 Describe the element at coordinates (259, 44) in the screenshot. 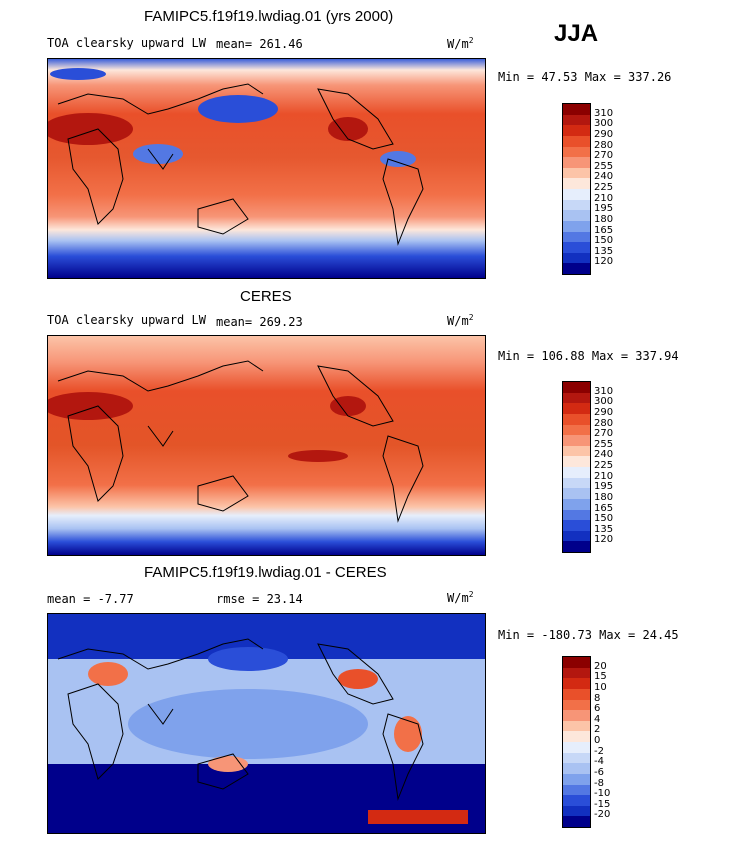

I see `panel1-mean: mean= 261.46` at that location.